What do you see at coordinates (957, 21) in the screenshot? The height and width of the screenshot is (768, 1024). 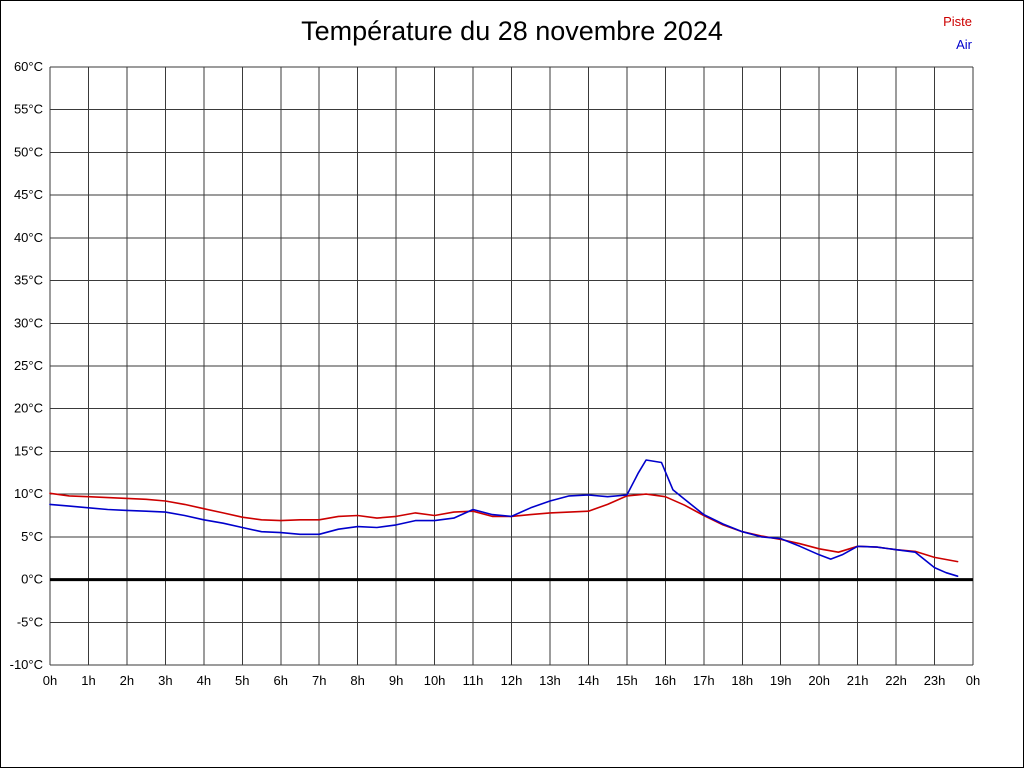 I see `legend-label-piste: Piste` at bounding box center [957, 21].